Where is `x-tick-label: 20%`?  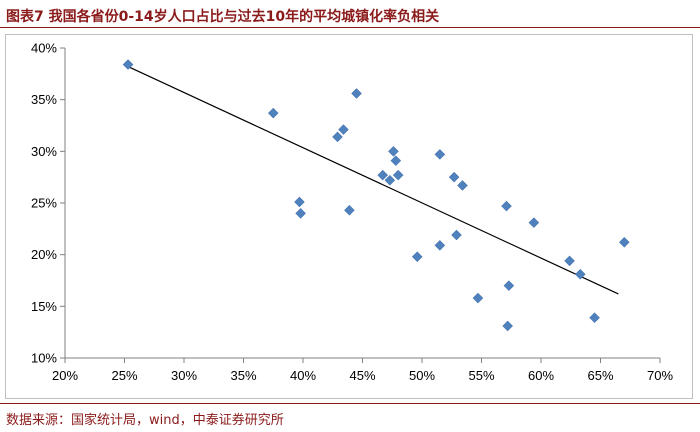
x-tick-label: 20% is located at coordinates (65, 375).